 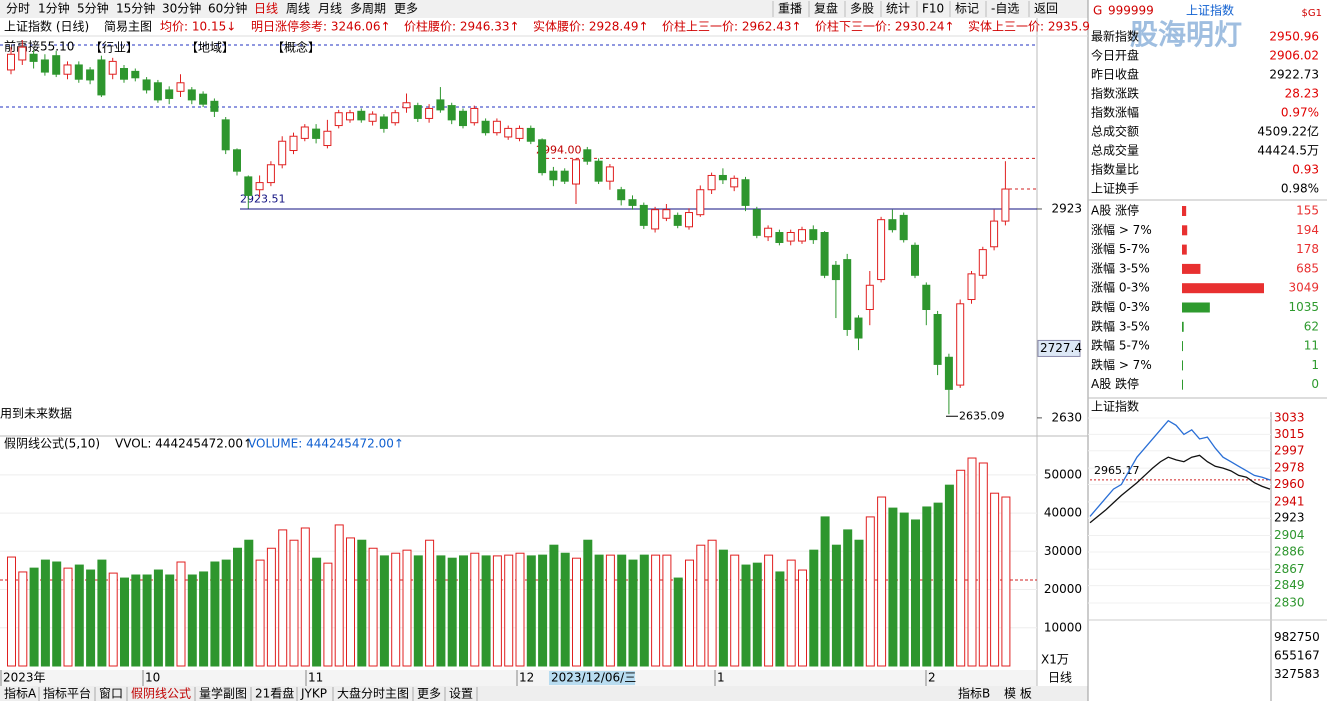 What do you see at coordinates (1289, 551) in the screenshot?
I see `mini-y-label: 2886` at bounding box center [1289, 551].